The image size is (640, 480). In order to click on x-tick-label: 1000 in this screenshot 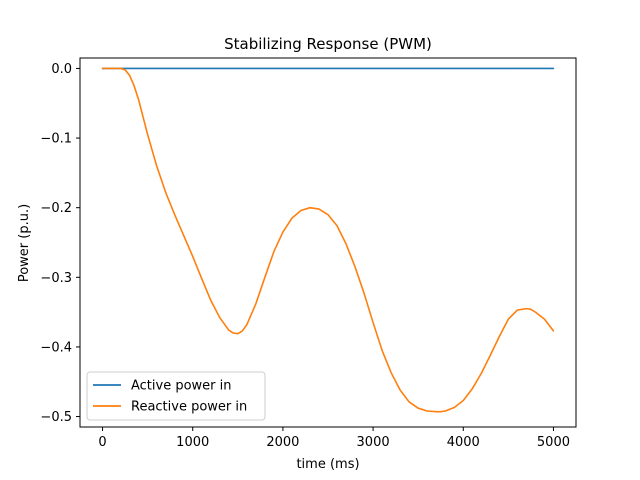, I will do `click(192, 442)`.